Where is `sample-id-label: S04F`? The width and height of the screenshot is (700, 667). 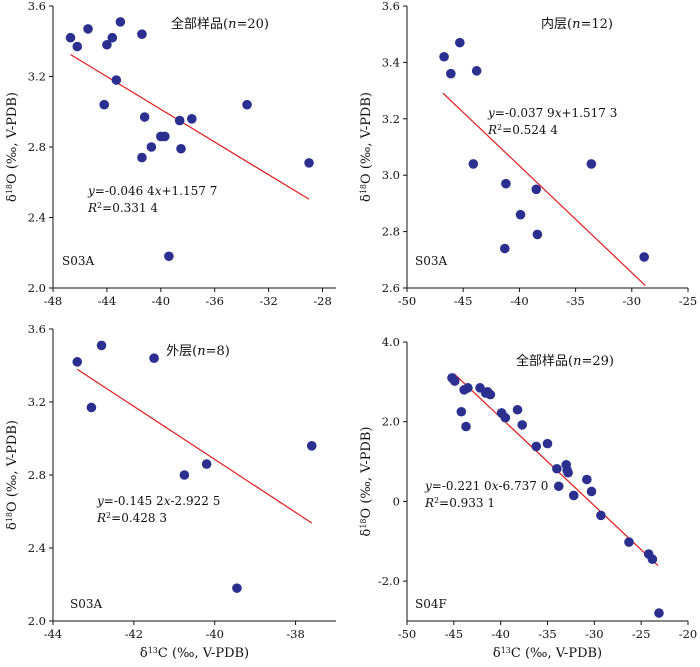
sample-id-label: S04F is located at coordinates (431, 604).